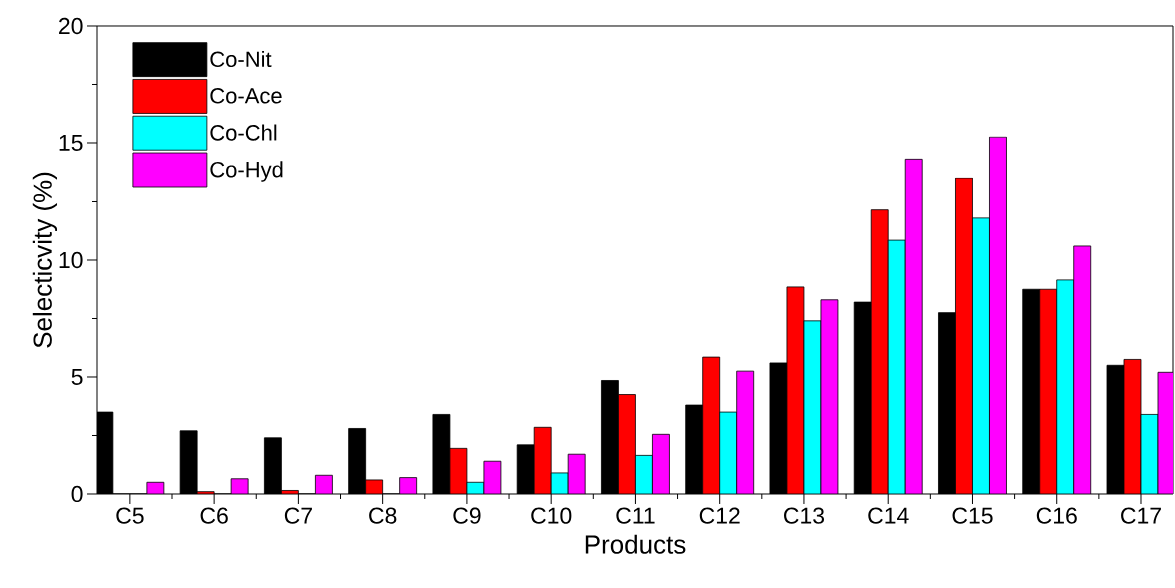  What do you see at coordinates (130, 515) in the screenshot?
I see `x-tick-label: C5` at bounding box center [130, 515].